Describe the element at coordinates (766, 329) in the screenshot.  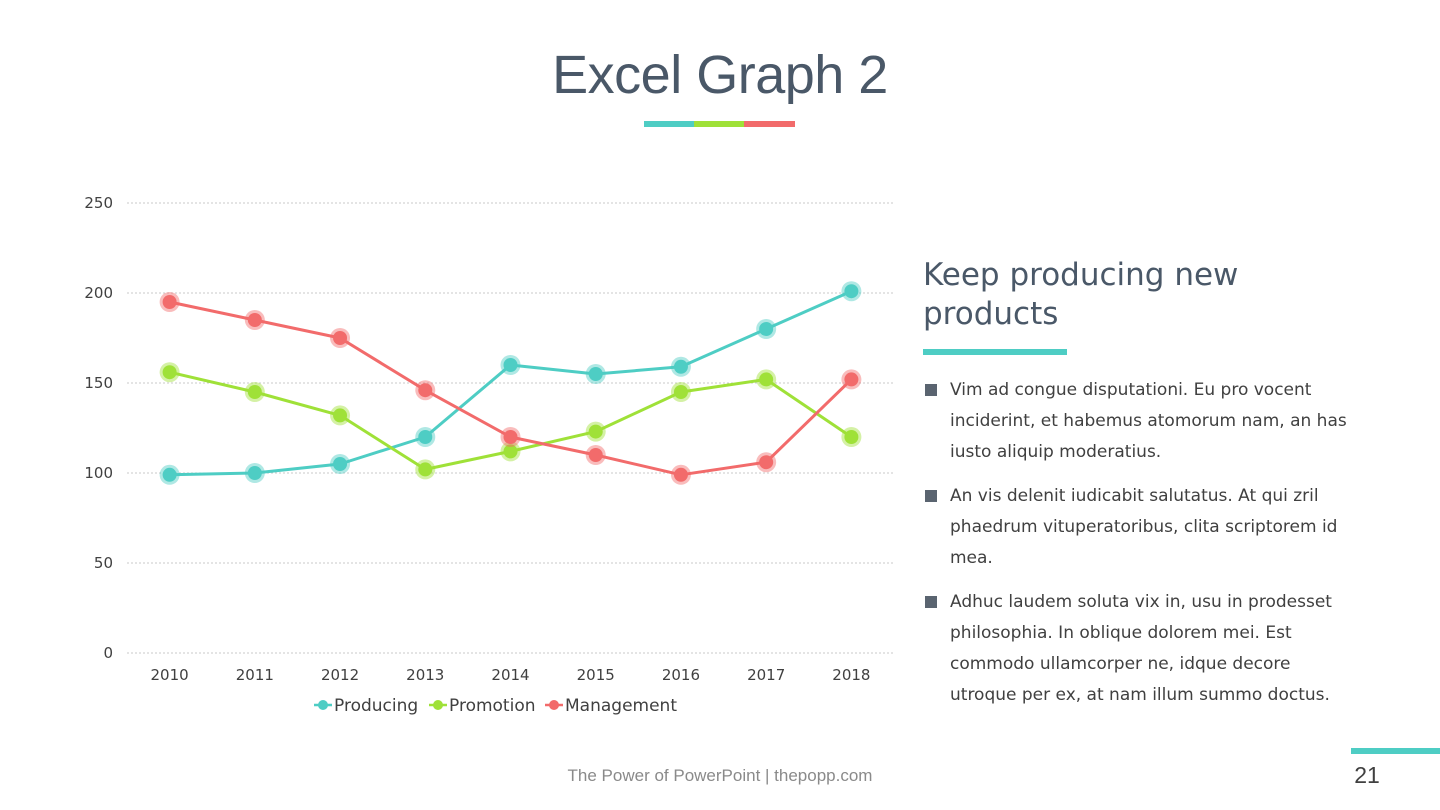
I see `point-producing-2017` at that location.